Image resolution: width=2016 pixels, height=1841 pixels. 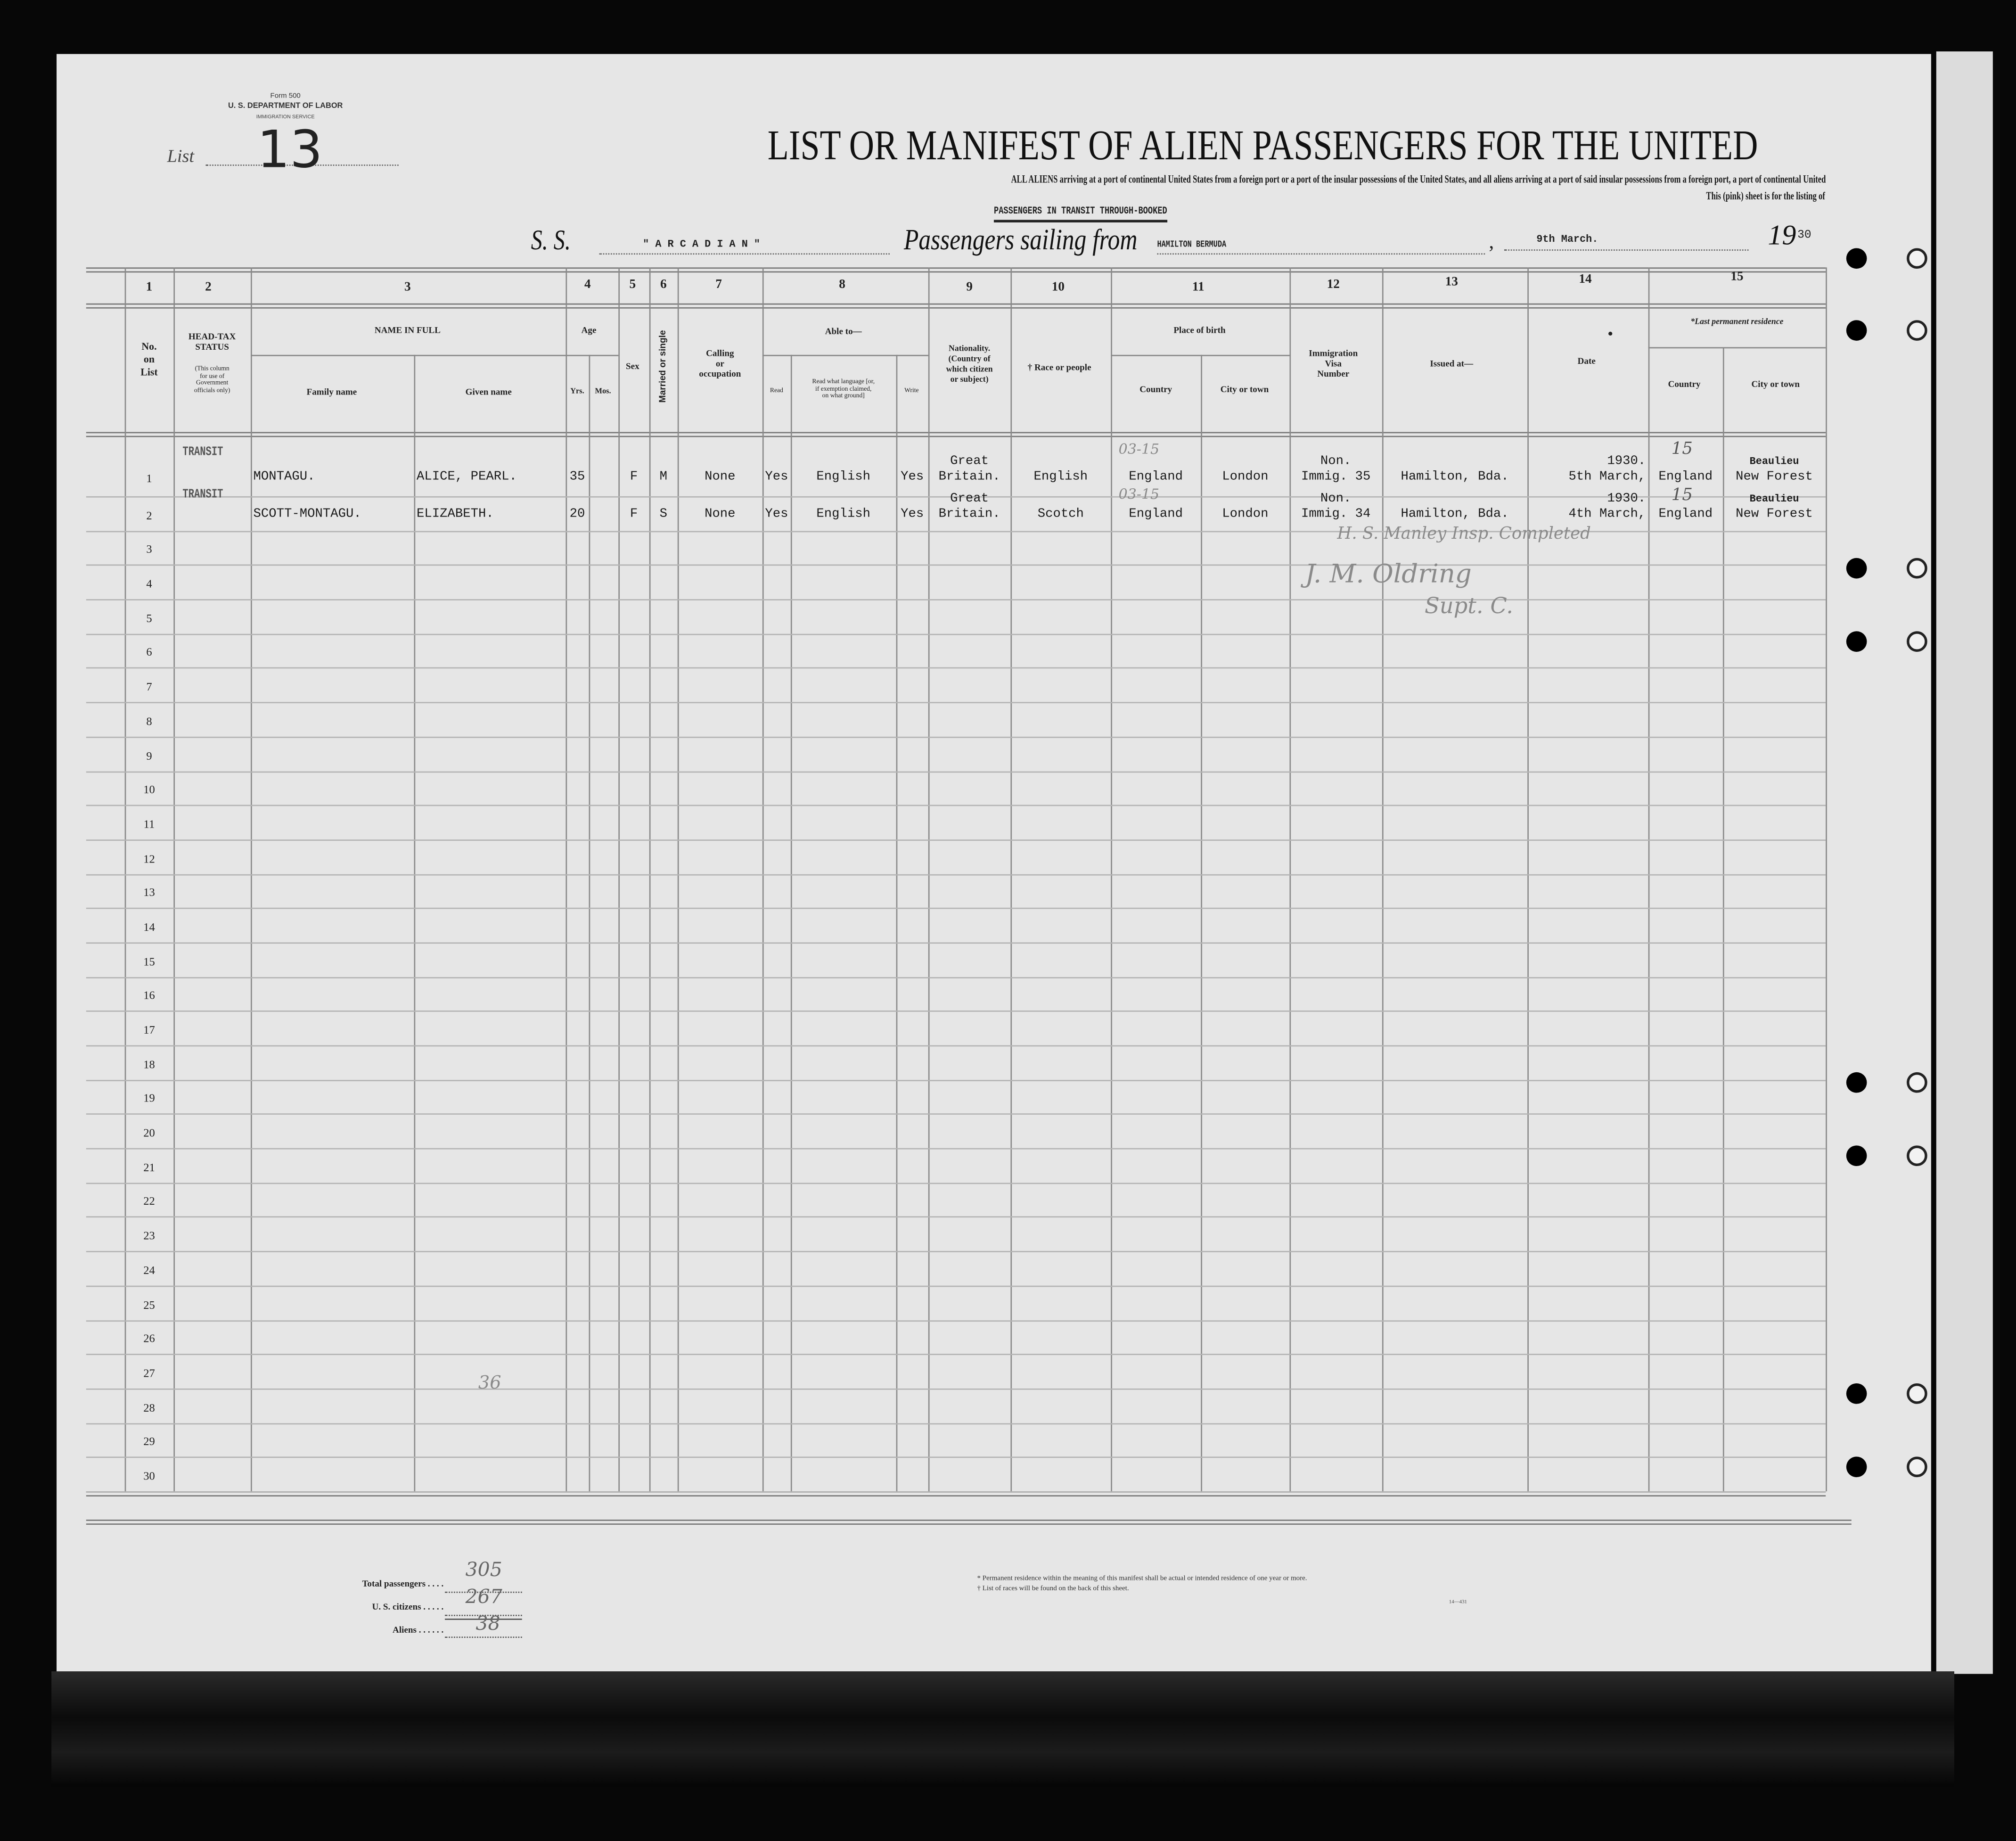 I want to click on table-row: 17, so click(x=956, y=1029).